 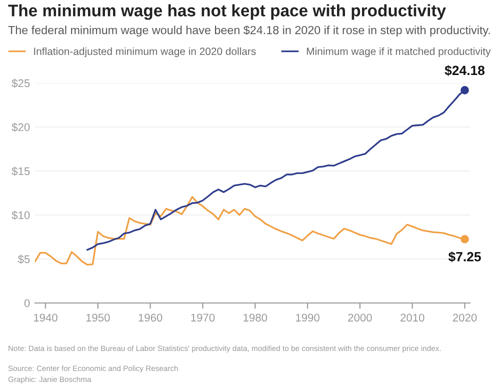 What do you see at coordinates (464, 256) in the screenshot?
I see `annotation: $7.25` at bounding box center [464, 256].